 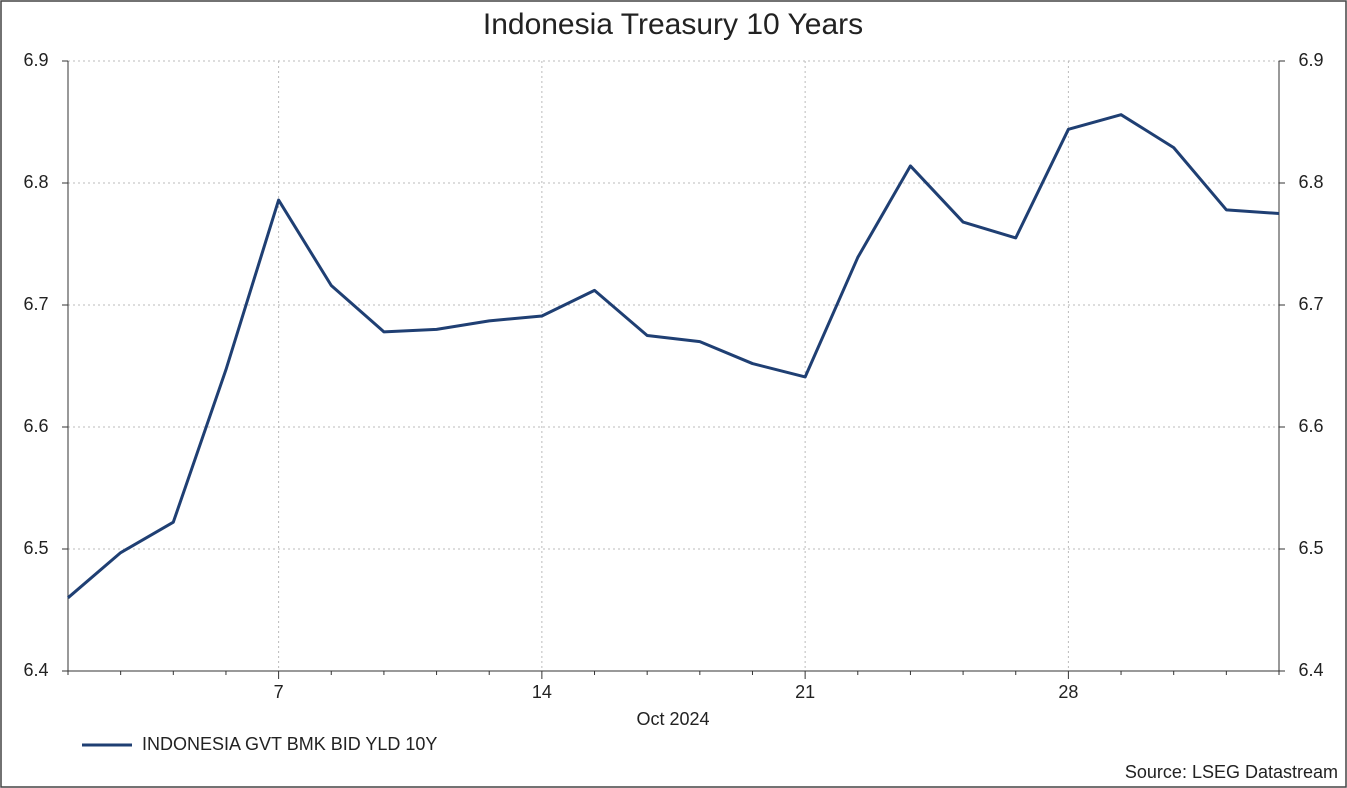 What do you see at coordinates (672, 719) in the screenshot?
I see `x-axis-label: Oct 2024` at bounding box center [672, 719].